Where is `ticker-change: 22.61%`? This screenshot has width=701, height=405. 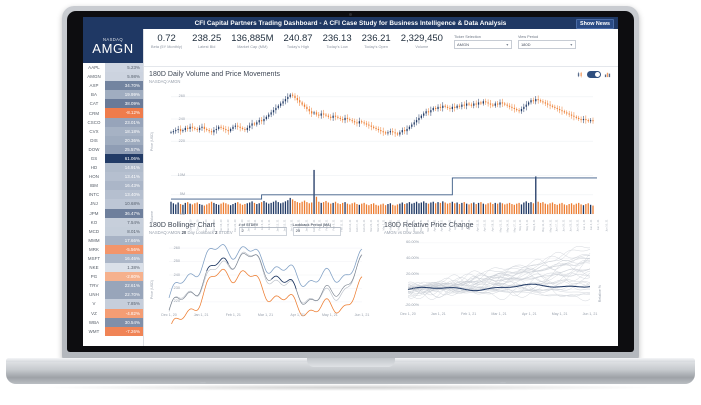
ticker-change: 22.61% is located at coordinates (124, 286).